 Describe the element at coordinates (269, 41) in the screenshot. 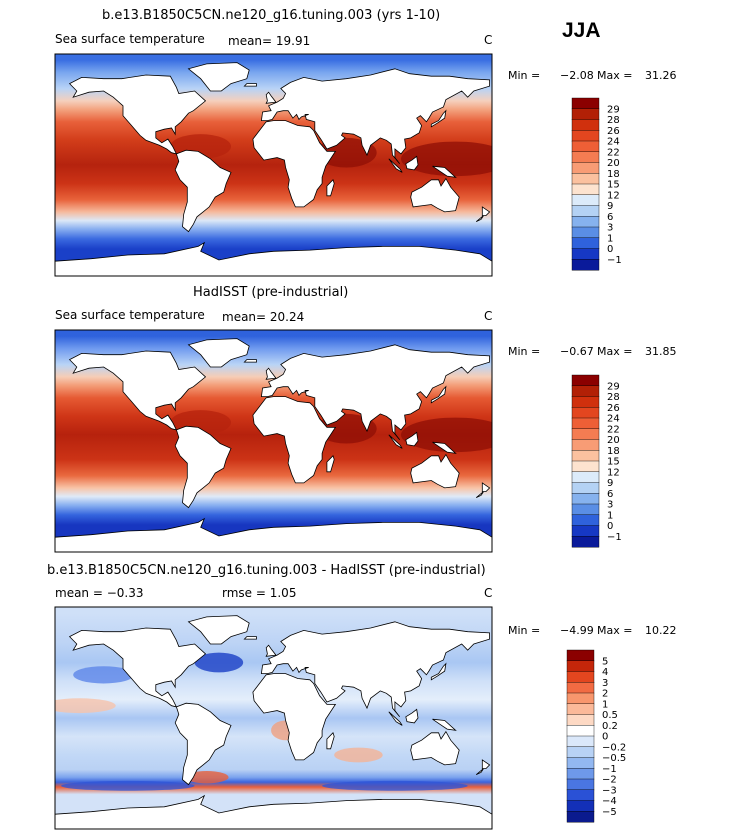

I see `panel-1-mean: mean= 19.91` at that location.